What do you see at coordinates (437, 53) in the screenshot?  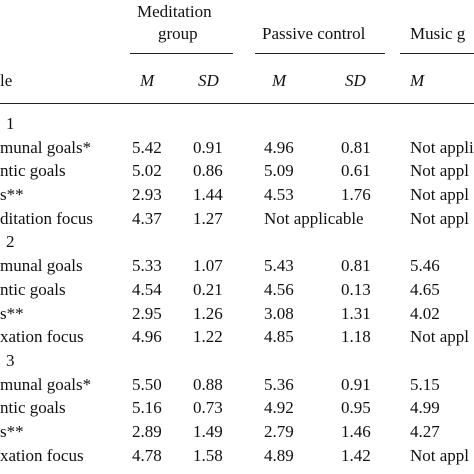 I see `music-group-rule` at bounding box center [437, 53].